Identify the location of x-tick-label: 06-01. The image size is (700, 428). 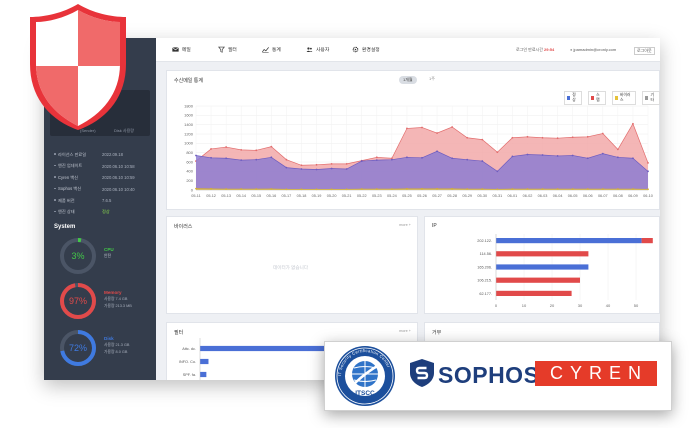
(513, 196).